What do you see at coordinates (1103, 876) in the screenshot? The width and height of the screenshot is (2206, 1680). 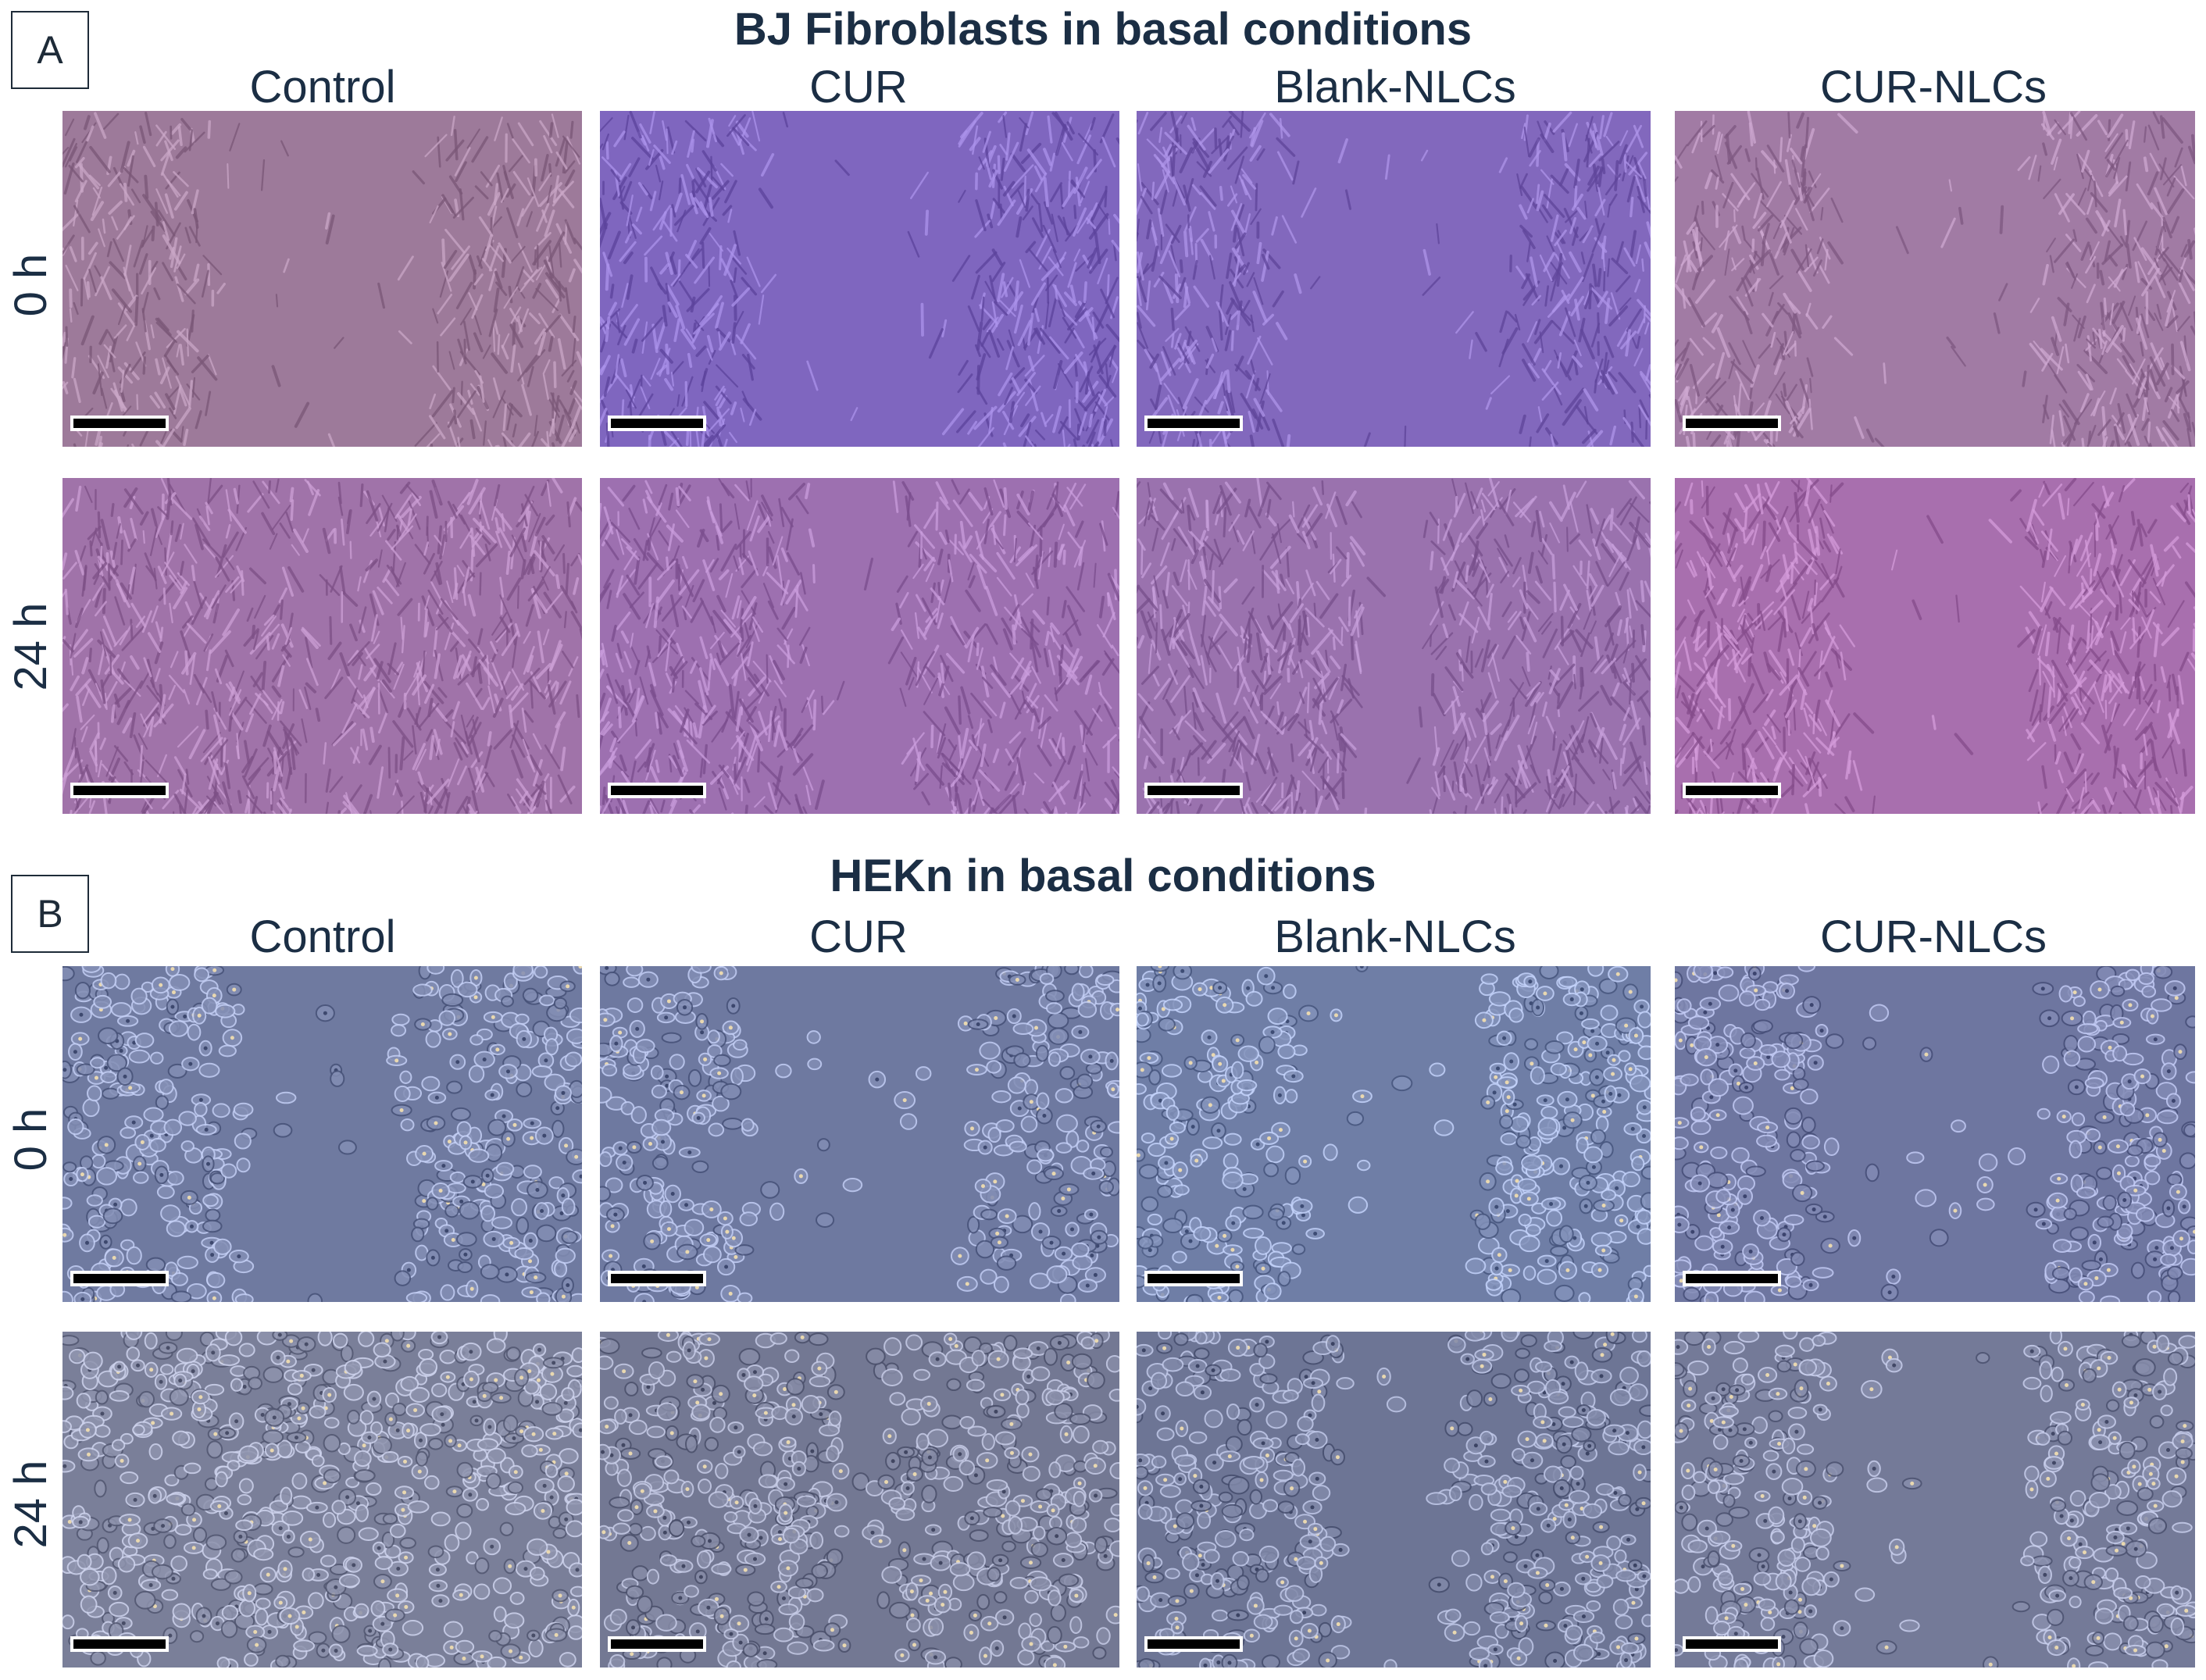 I see `panel-b-title: HEKn in basal conditions` at bounding box center [1103, 876].